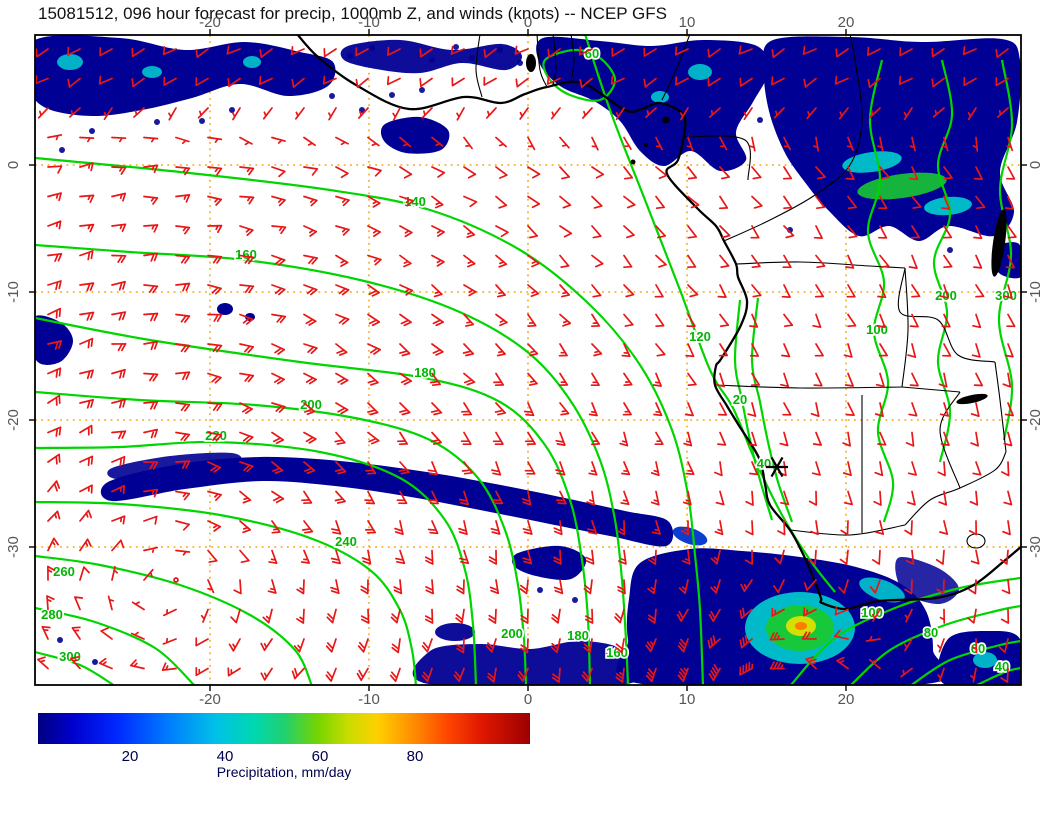 The height and width of the screenshot is (816, 1056). I want to click on contour-label: 280, so click(52, 614).